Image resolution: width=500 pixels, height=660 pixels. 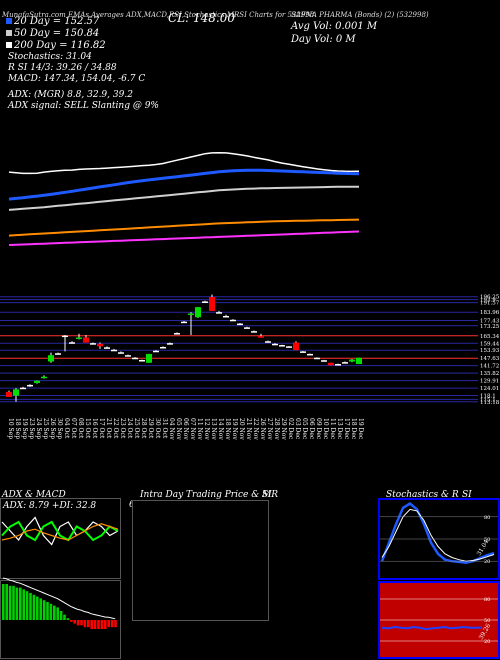 I want to click on price-level-label: 183.96, so click(x=490, y=313).